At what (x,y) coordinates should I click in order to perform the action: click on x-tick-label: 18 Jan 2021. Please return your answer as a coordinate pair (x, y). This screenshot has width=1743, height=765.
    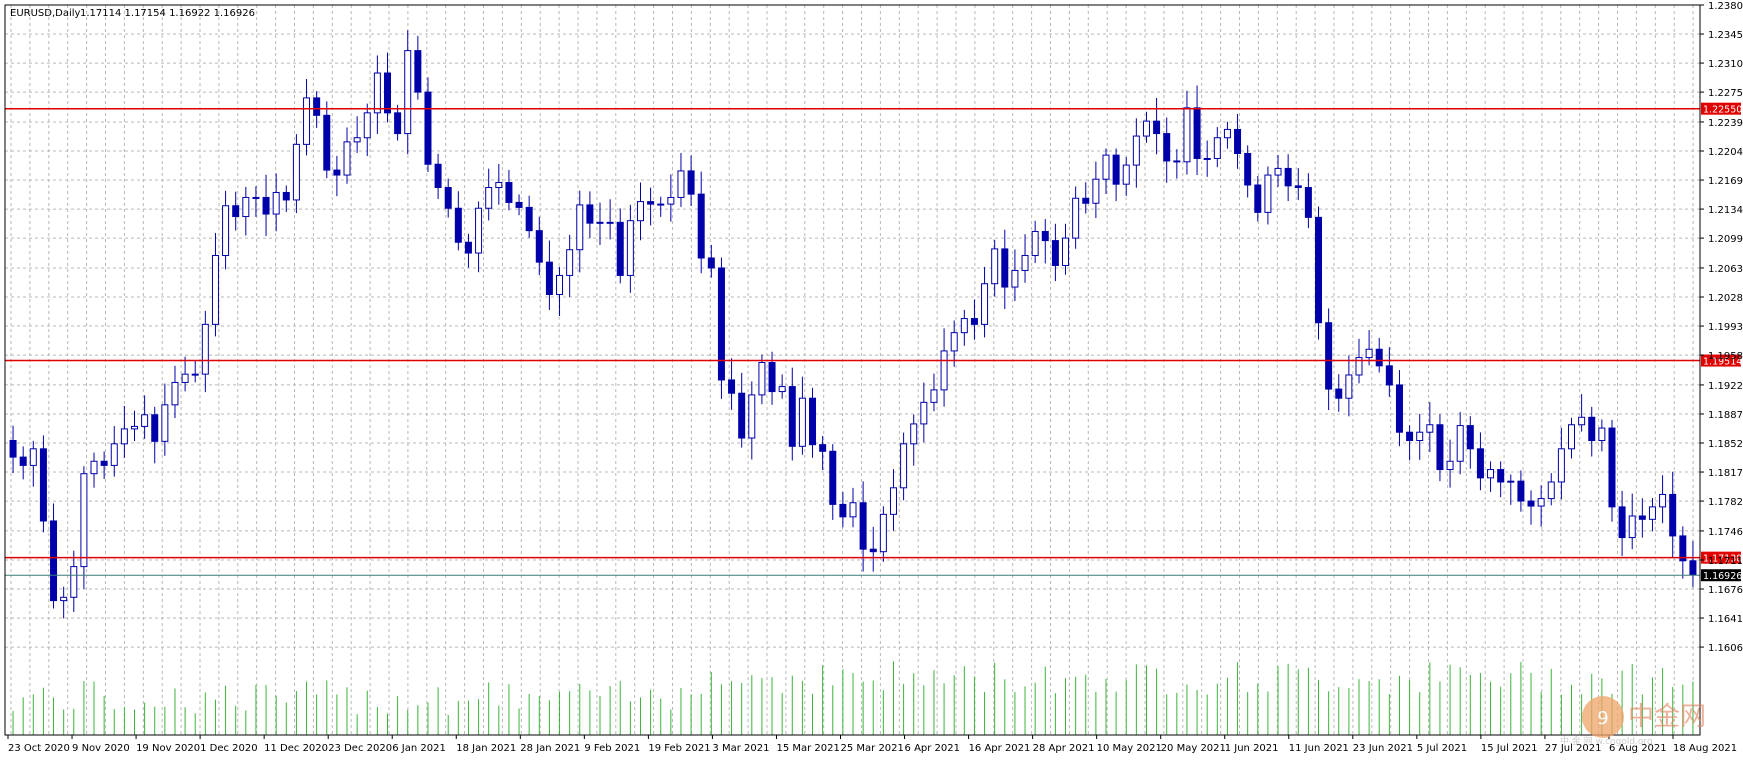
    Looking at the image, I should click on (486, 748).